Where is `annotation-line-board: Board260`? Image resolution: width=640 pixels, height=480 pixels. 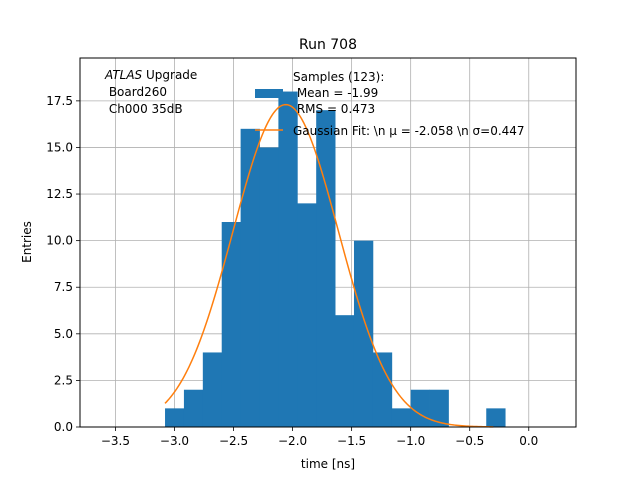
annotation-line-board: Board260 is located at coordinates (136, 92).